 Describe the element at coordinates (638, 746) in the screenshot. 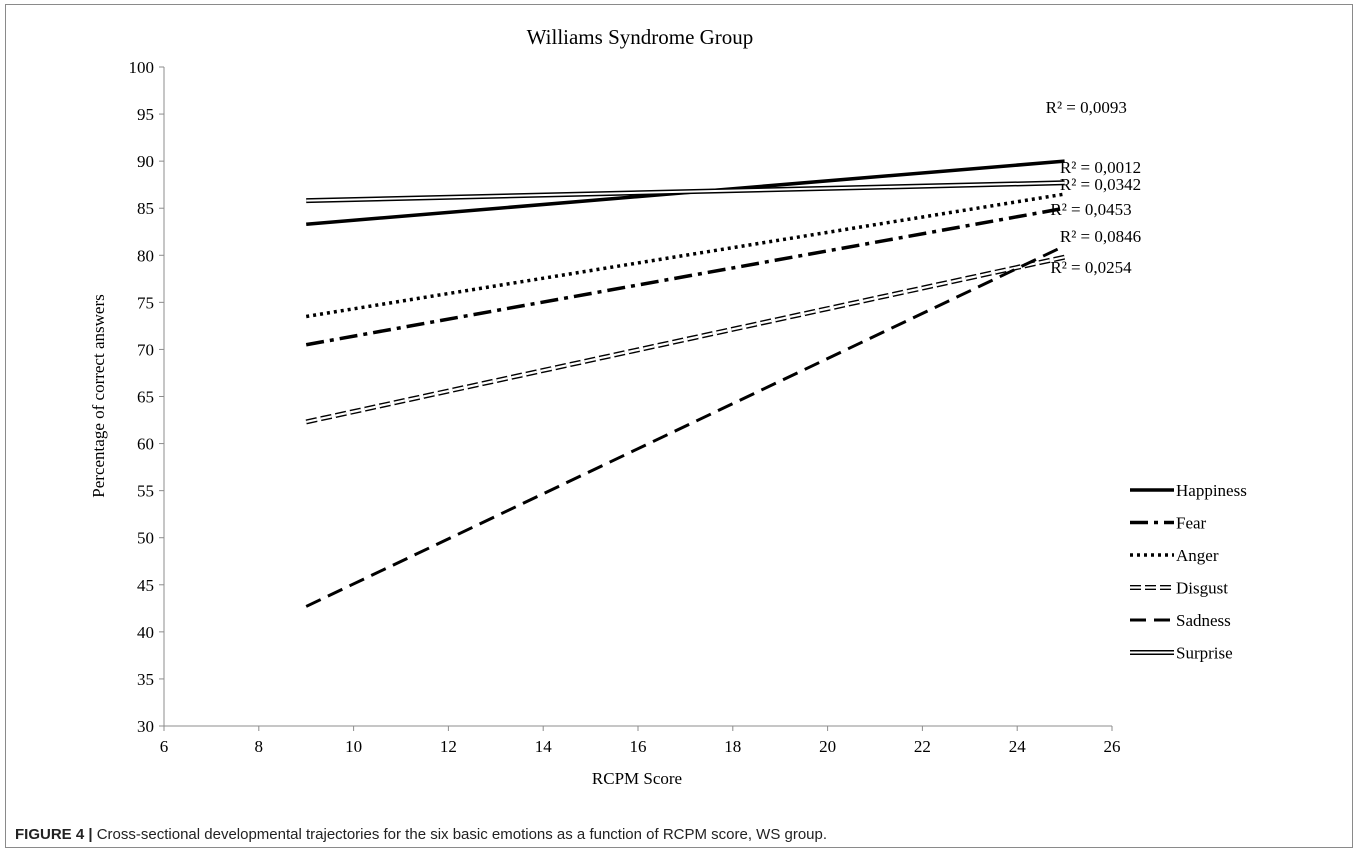

I see `x-tick-label: 16` at that location.